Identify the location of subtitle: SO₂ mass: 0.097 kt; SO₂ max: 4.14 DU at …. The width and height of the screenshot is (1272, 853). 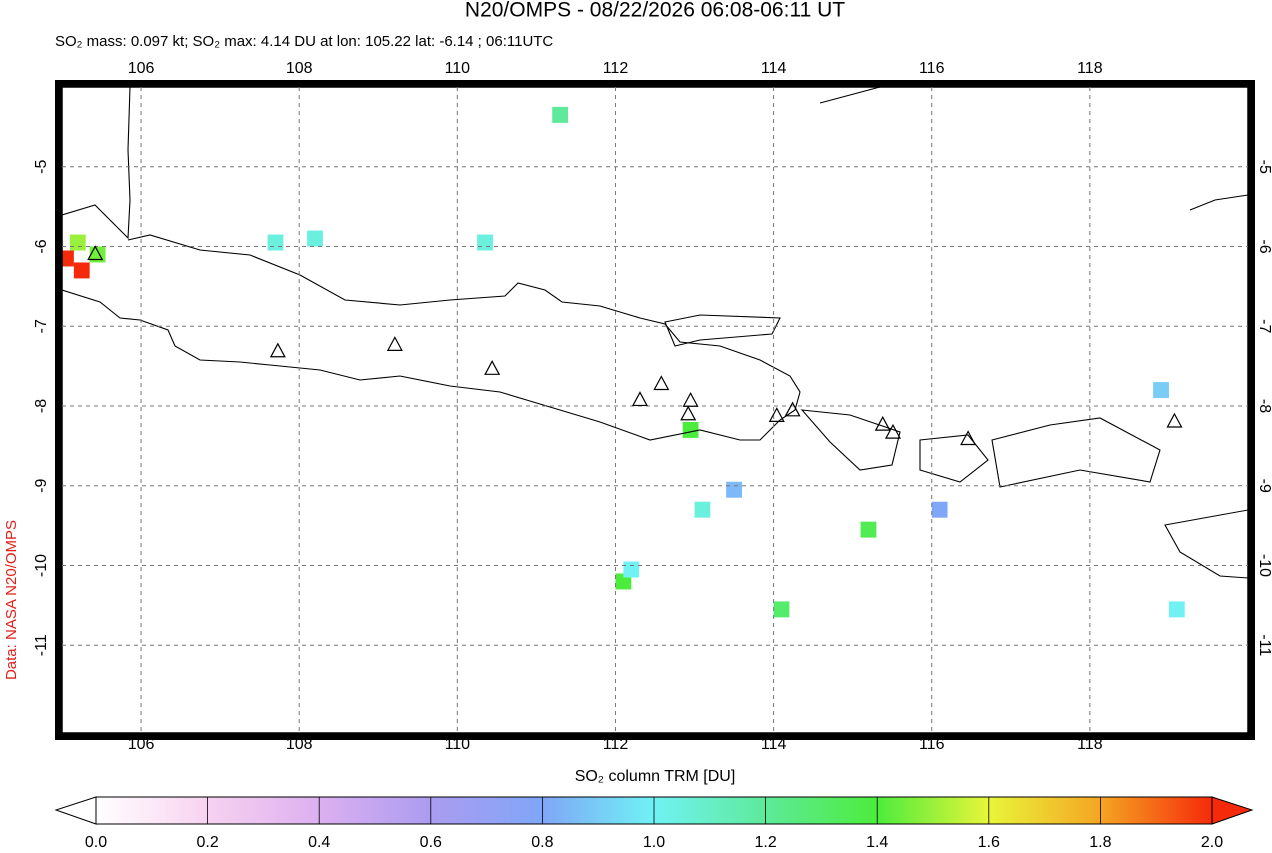
(304, 41).